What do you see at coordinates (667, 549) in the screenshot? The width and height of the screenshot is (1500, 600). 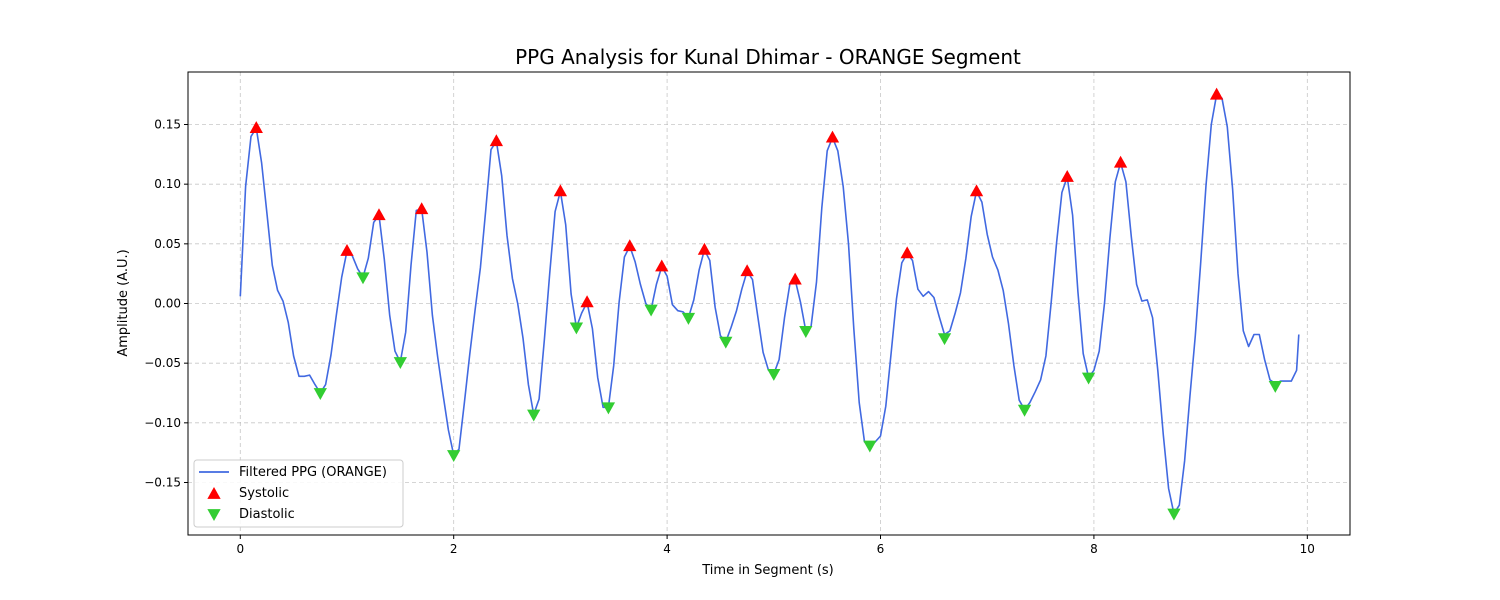 I see `x-tick-label: 4` at bounding box center [667, 549].